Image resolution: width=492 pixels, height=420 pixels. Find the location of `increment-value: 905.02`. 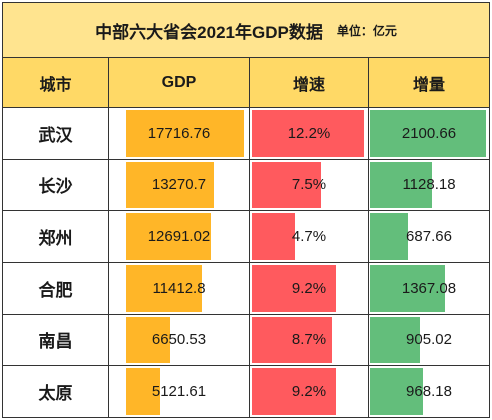

increment-value: 905.02 is located at coordinates (429, 340).